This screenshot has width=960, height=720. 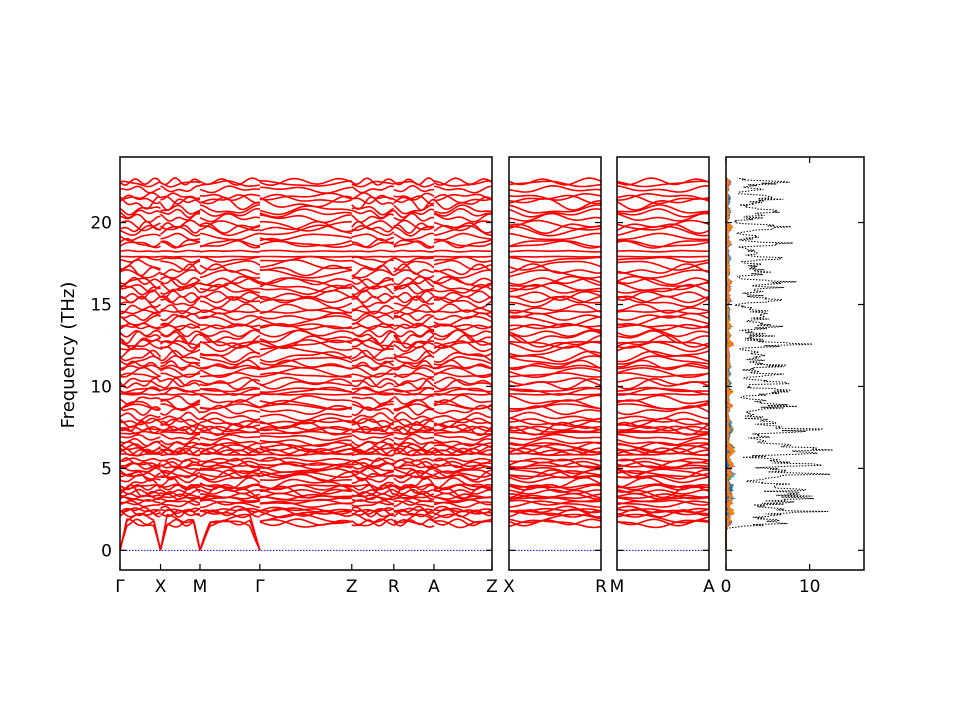 What do you see at coordinates (726, 587) in the screenshot?
I see `x-tick-label: 0` at bounding box center [726, 587].